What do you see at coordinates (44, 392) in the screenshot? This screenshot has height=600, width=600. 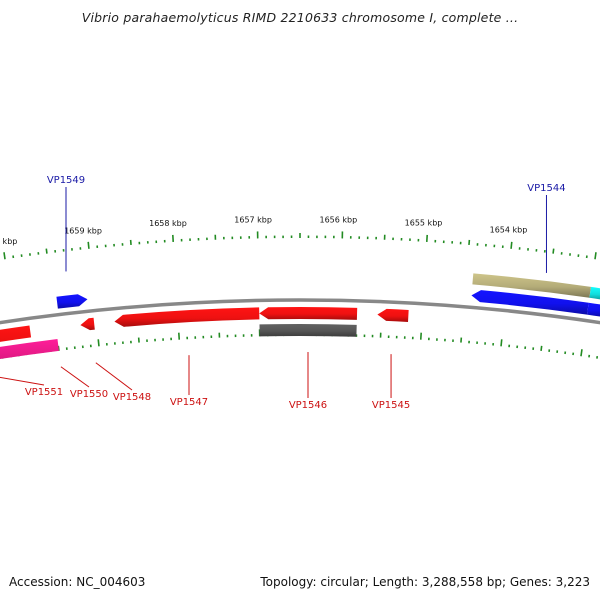 I see `gene-label: VP1551` at bounding box center [44, 392].